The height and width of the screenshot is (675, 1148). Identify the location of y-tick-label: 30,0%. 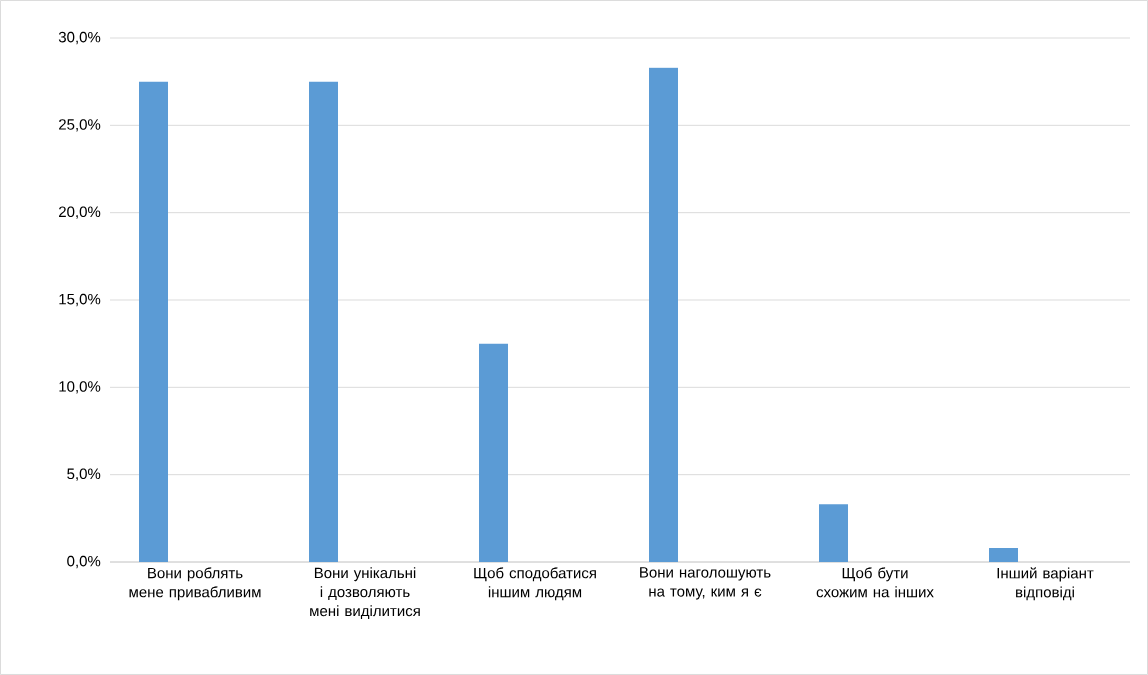
(79, 38).